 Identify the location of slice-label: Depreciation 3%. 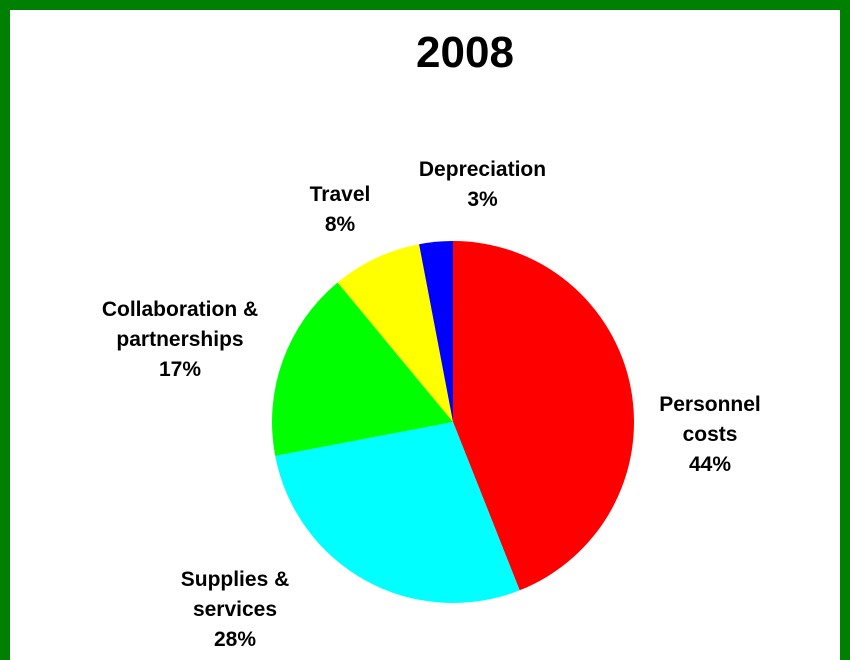
(482, 185).